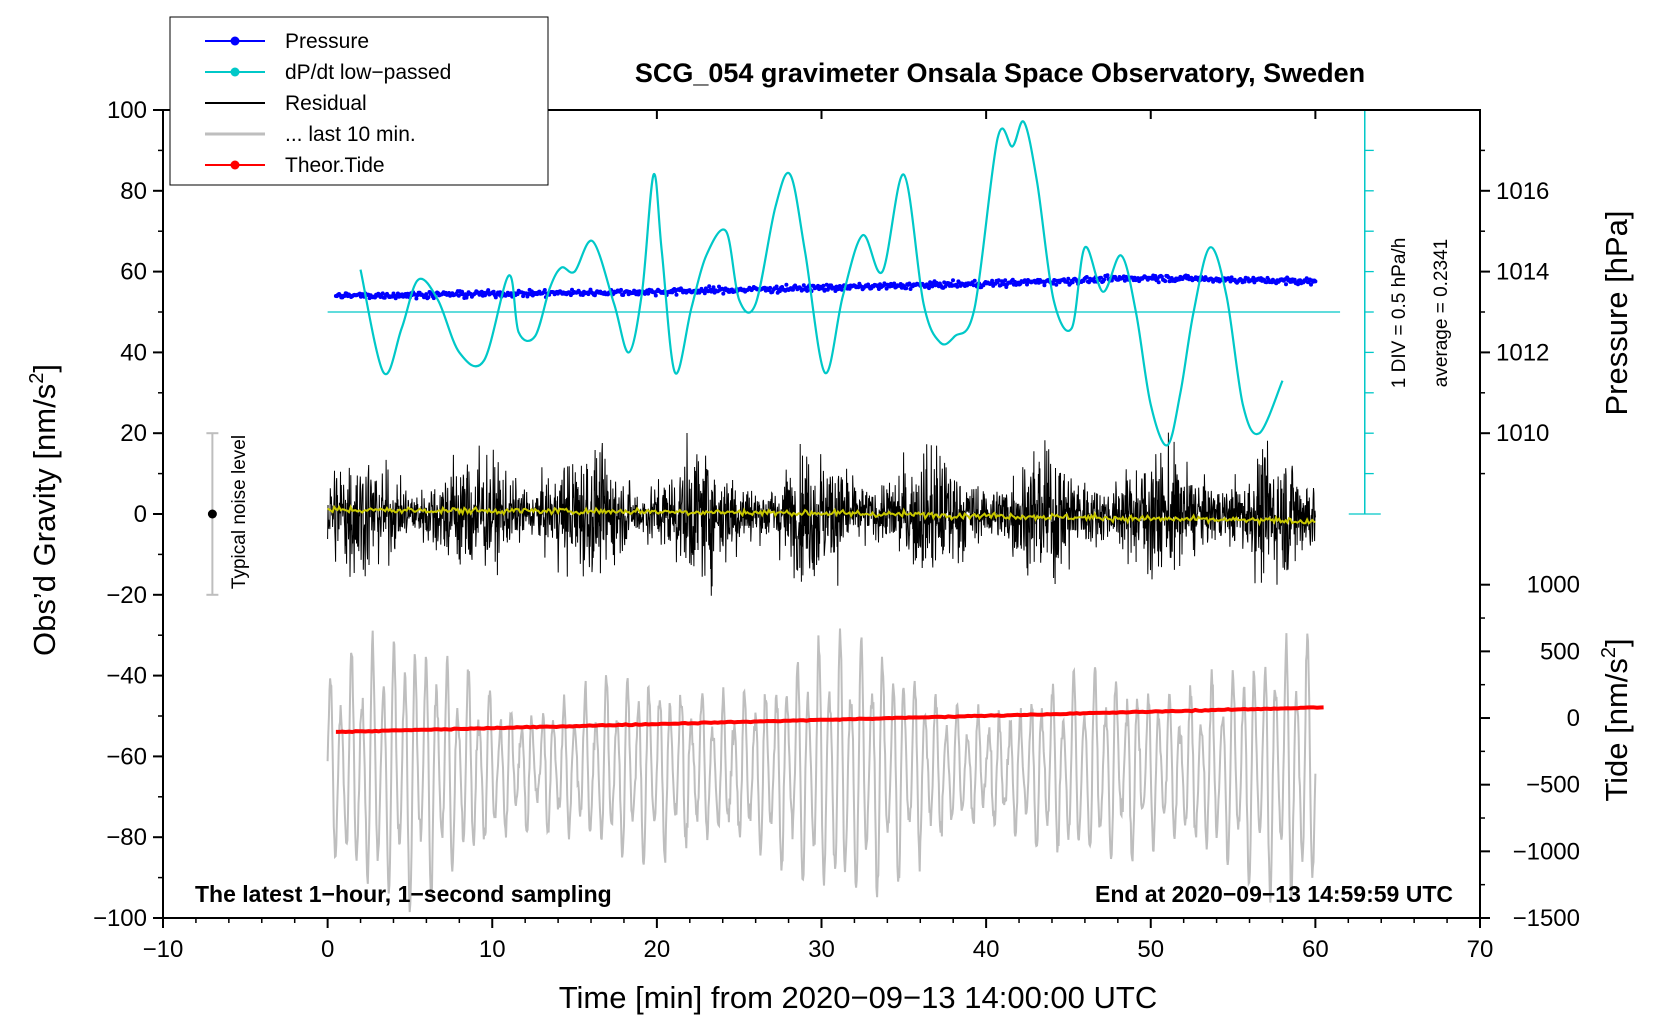 The height and width of the screenshot is (1020, 1660). Describe the element at coordinates (1399, 313) in the screenshot. I see `scale-division-label: 1 DIV = 0.5 hPa/h` at that location.